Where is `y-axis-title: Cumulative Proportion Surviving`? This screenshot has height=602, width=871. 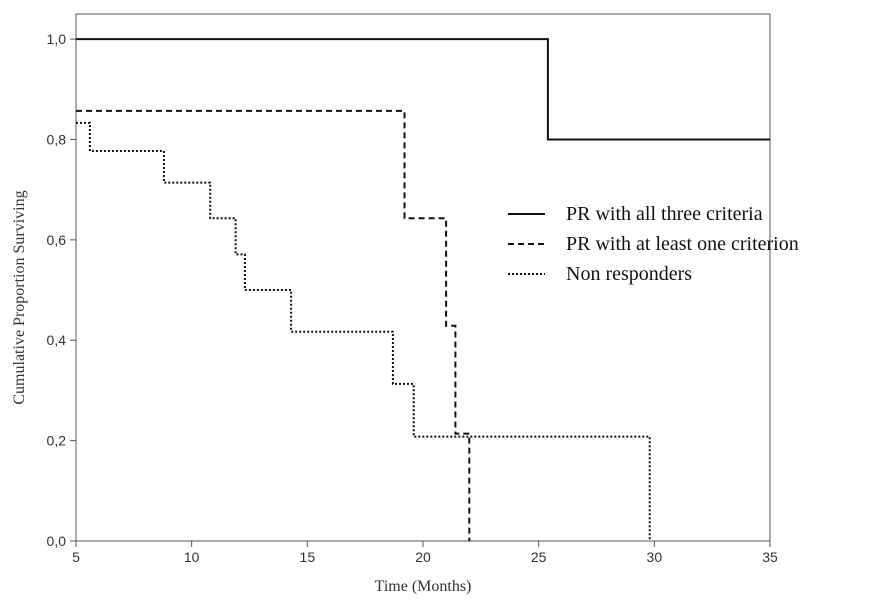 y-axis-title: Cumulative Proportion Surviving is located at coordinates (19, 297).